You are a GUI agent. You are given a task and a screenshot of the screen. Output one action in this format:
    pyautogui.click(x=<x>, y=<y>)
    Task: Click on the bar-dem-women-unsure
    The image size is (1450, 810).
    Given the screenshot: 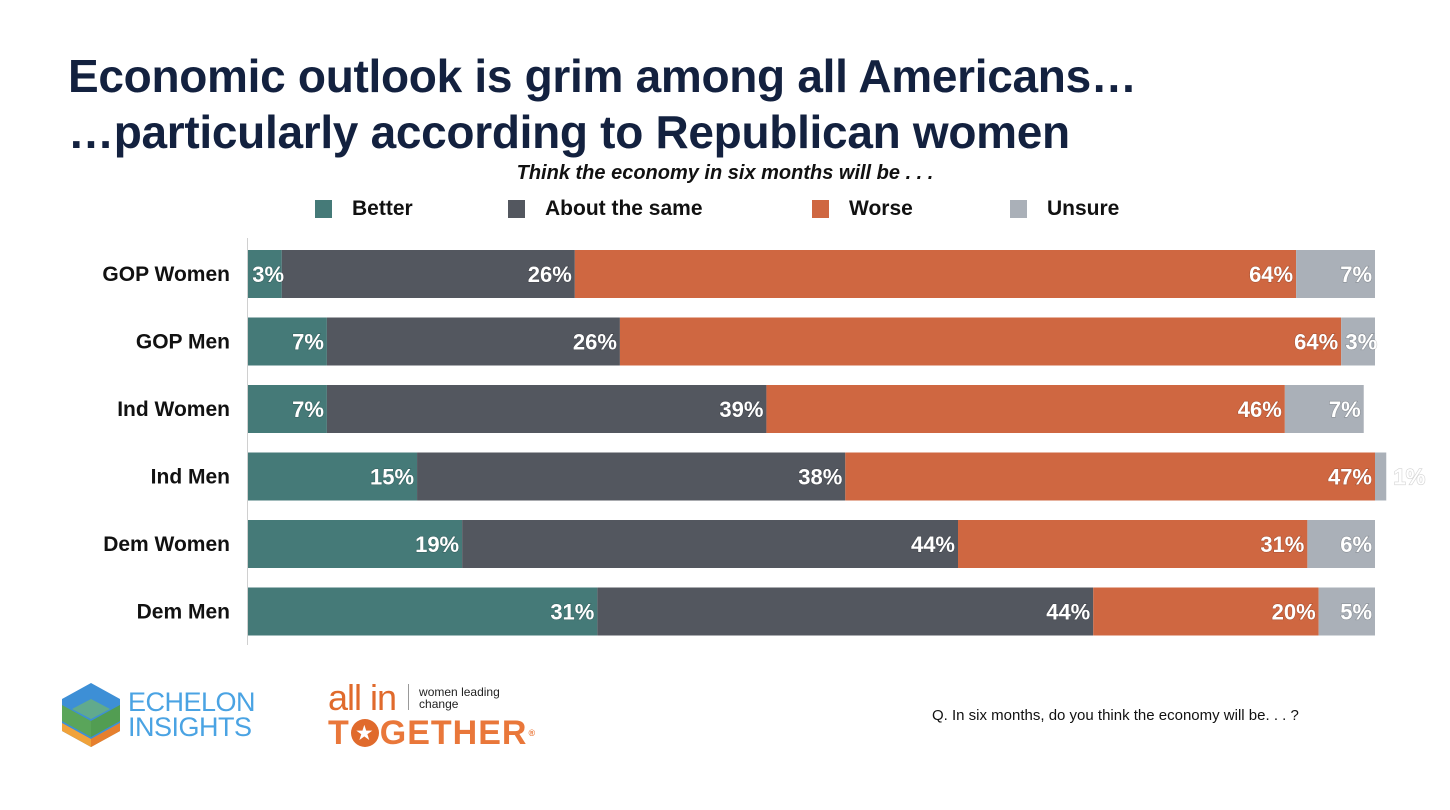 What is the action you would take?
    pyautogui.click(x=1341, y=544)
    